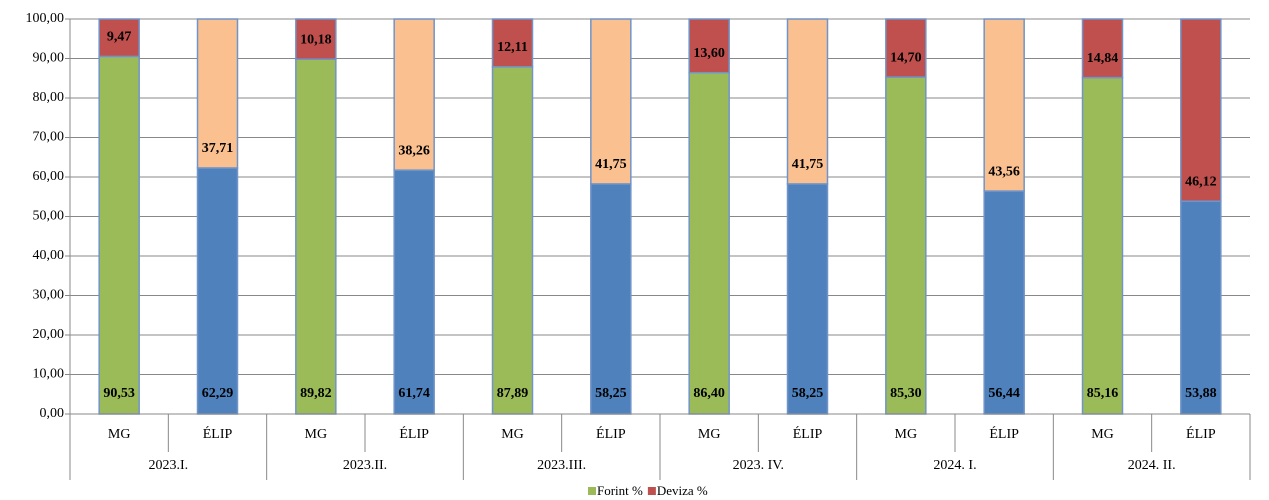 The height and width of the screenshot is (500, 1269). Describe the element at coordinates (218, 148) in the screenshot. I see `value-label: 37,71` at that location.